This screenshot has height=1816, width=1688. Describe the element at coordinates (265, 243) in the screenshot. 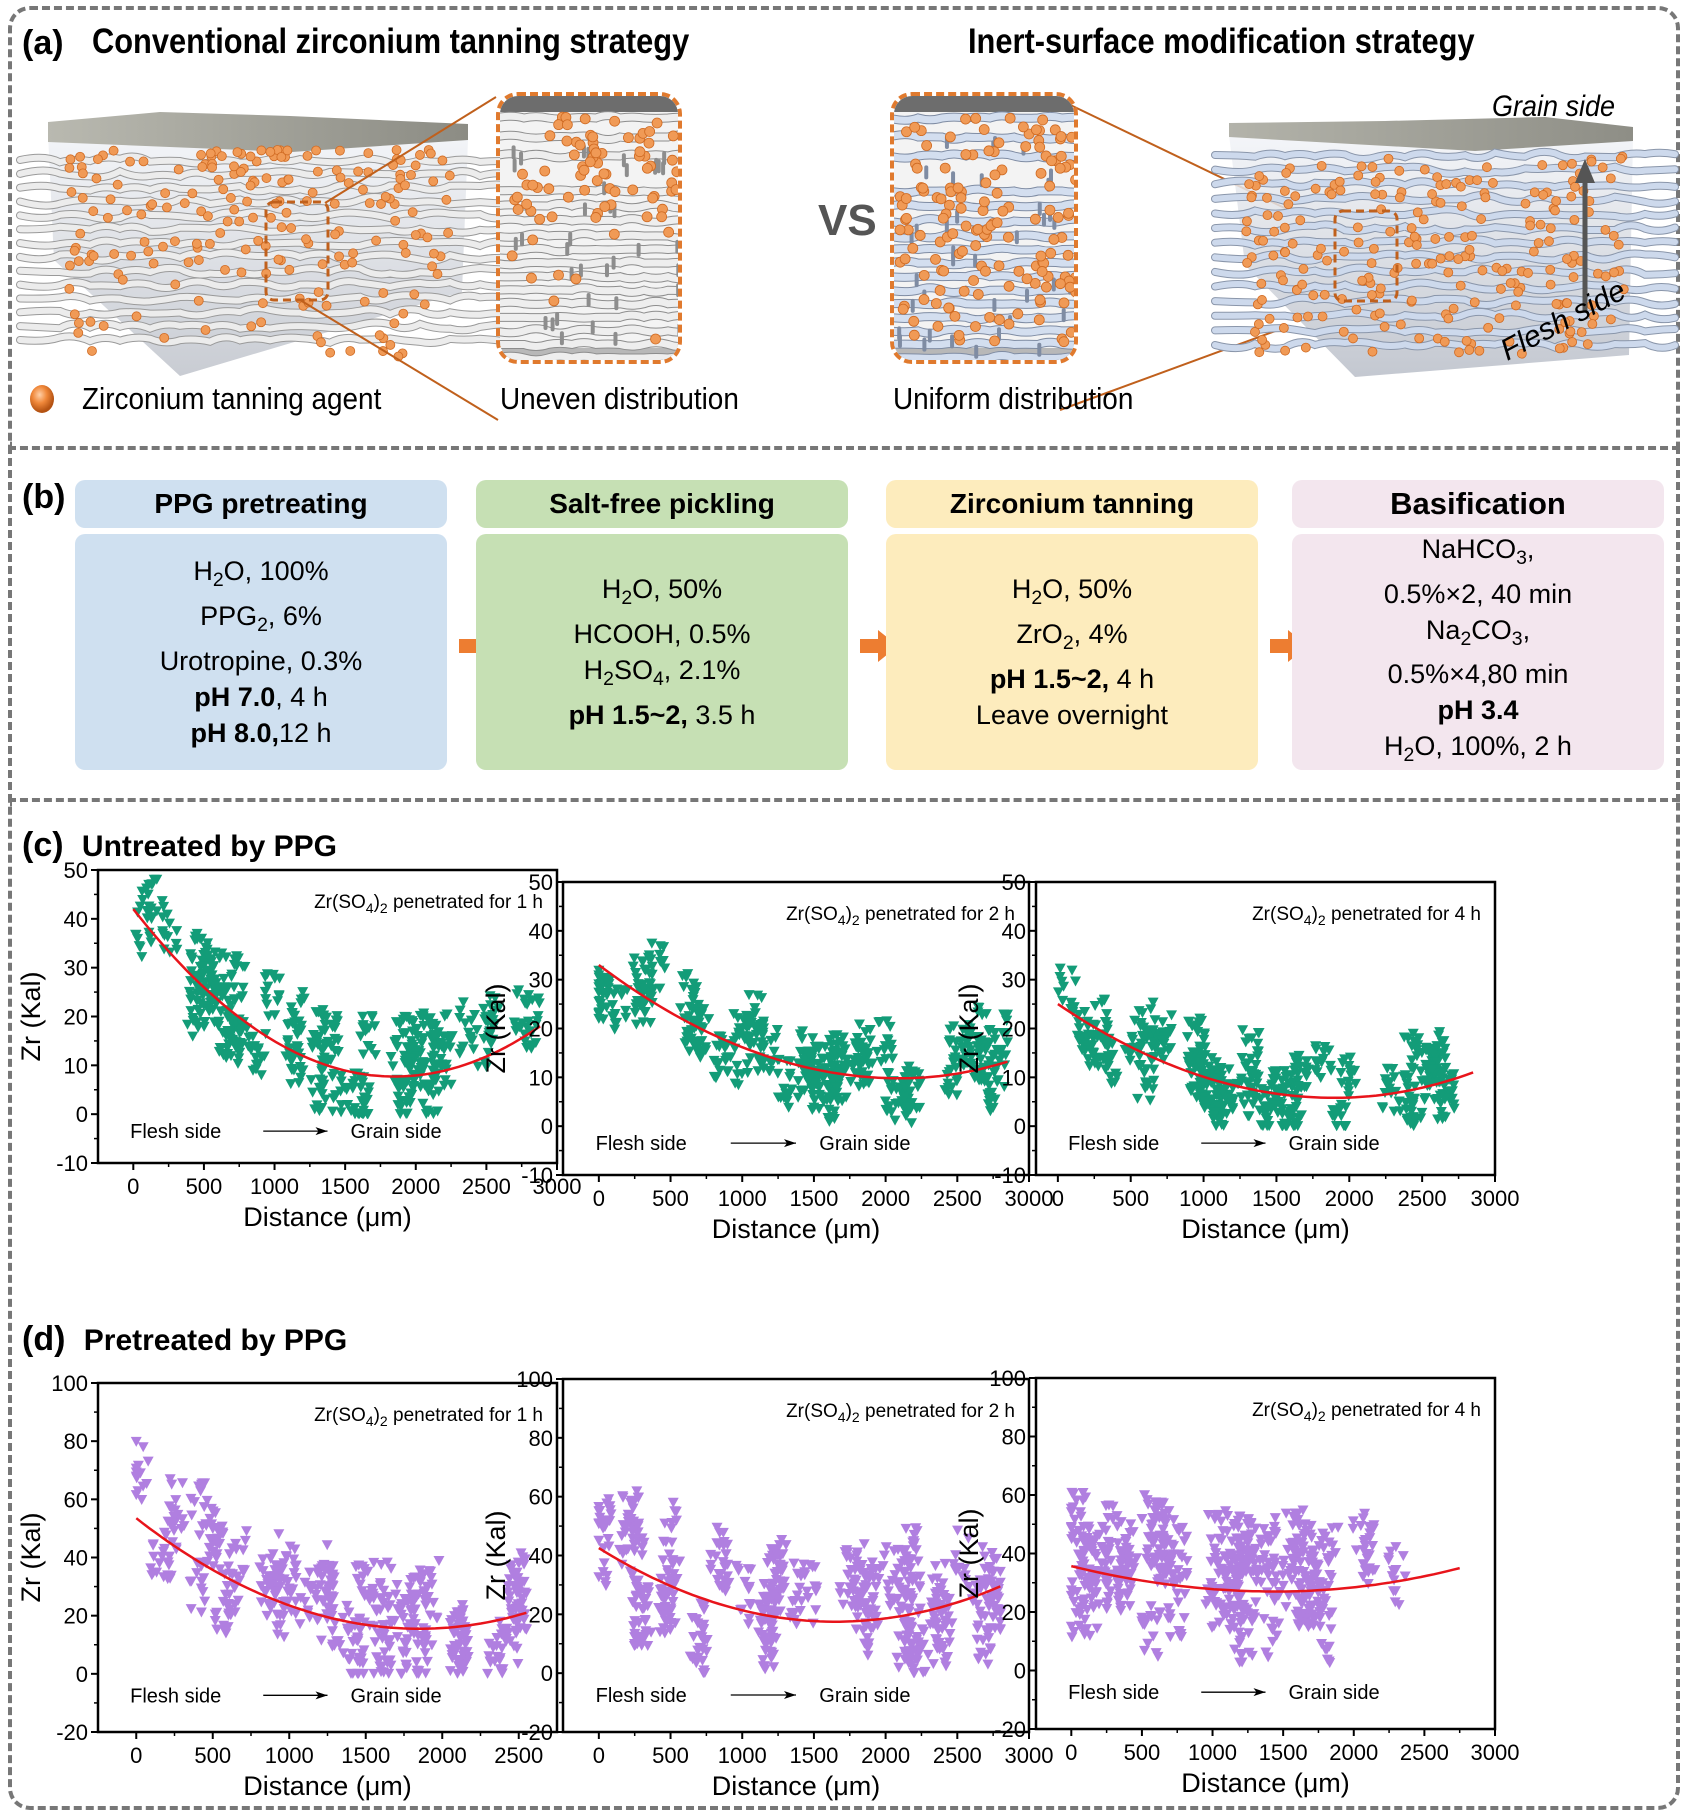

I see `fiber` at that location.